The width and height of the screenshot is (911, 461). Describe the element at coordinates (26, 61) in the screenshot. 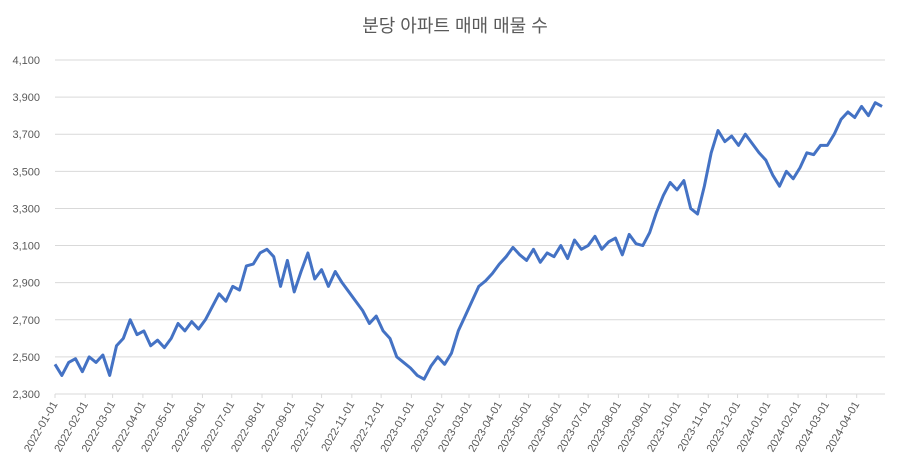

I see `y-tick-label: 4,100` at that location.